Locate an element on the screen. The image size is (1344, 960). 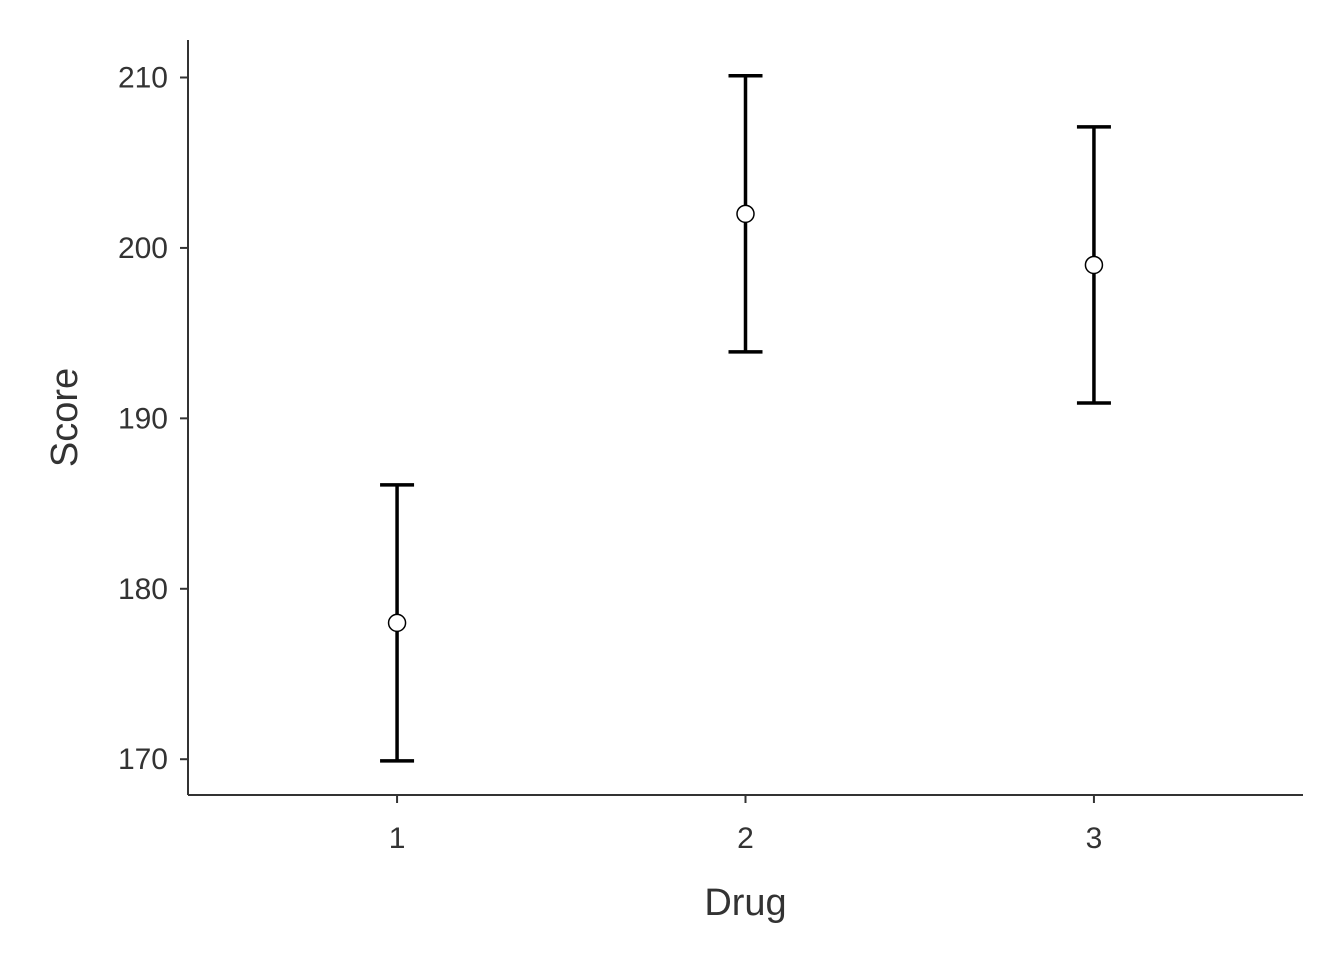
y-tick-label: 210 is located at coordinates (143, 77).